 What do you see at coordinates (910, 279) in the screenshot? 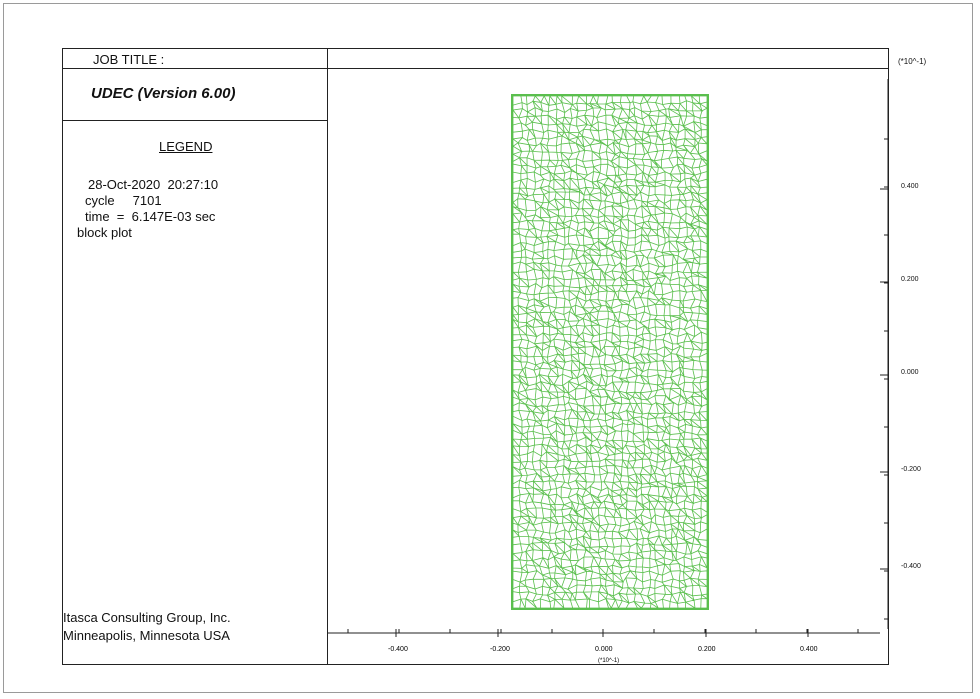
I see `y-tick-label: 0.200` at bounding box center [910, 279].